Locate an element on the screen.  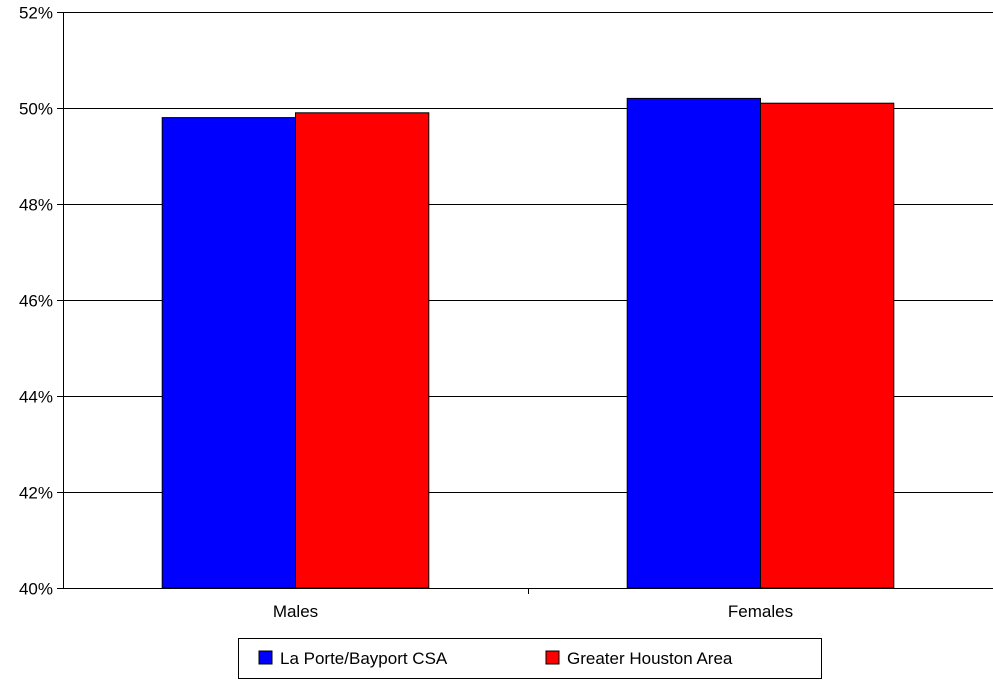
legend: La Porte/Bayport CSA Greater Houston Area is located at coordinates (530, 658).